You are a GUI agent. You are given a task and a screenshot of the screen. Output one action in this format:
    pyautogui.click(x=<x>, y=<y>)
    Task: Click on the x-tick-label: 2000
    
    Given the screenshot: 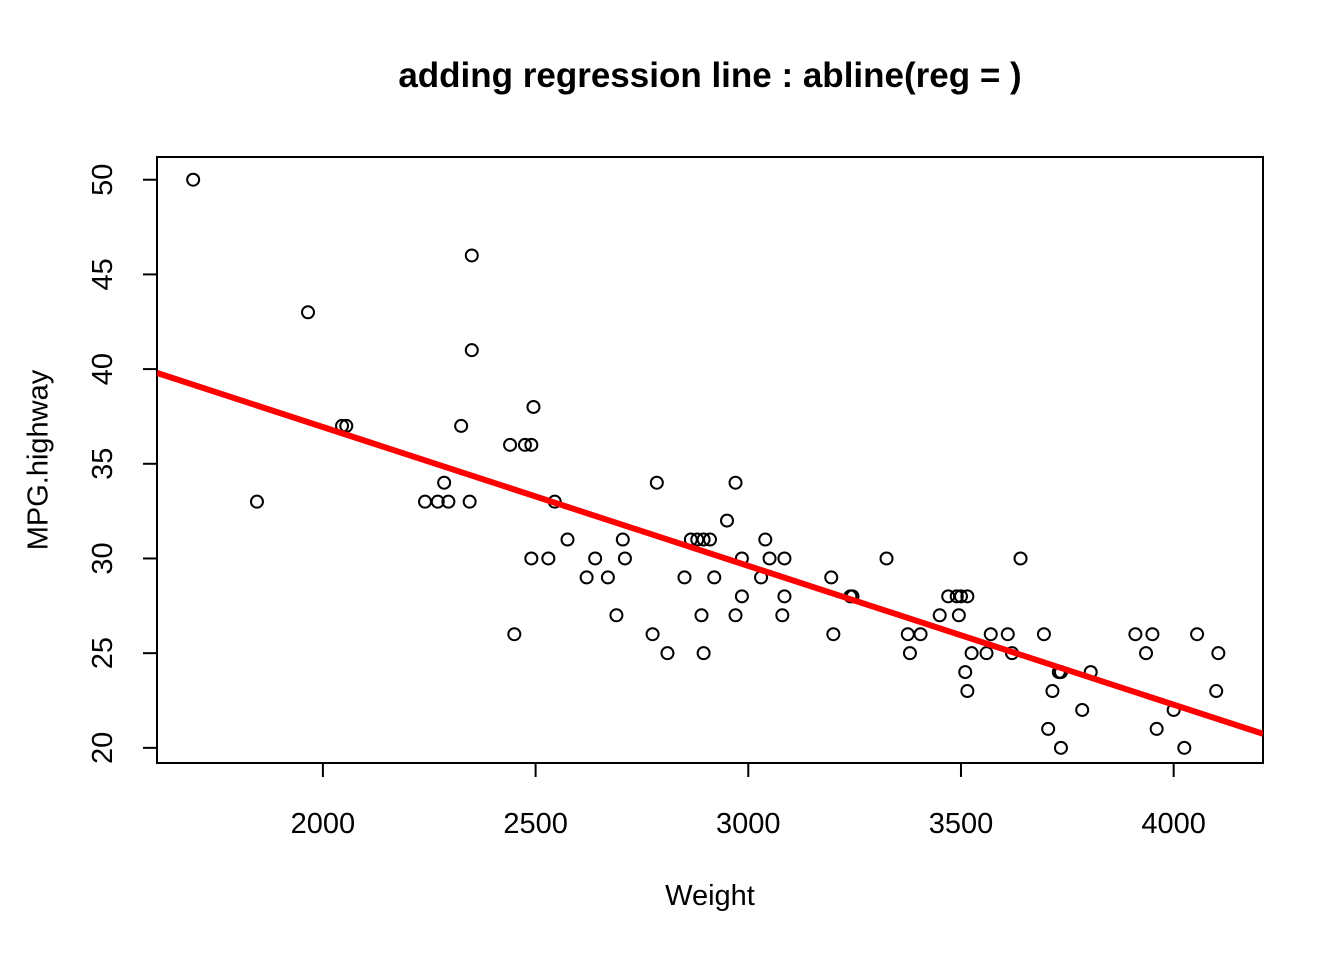 What is the action you would take?
    pyautogui.click(x=323, y=824)
    